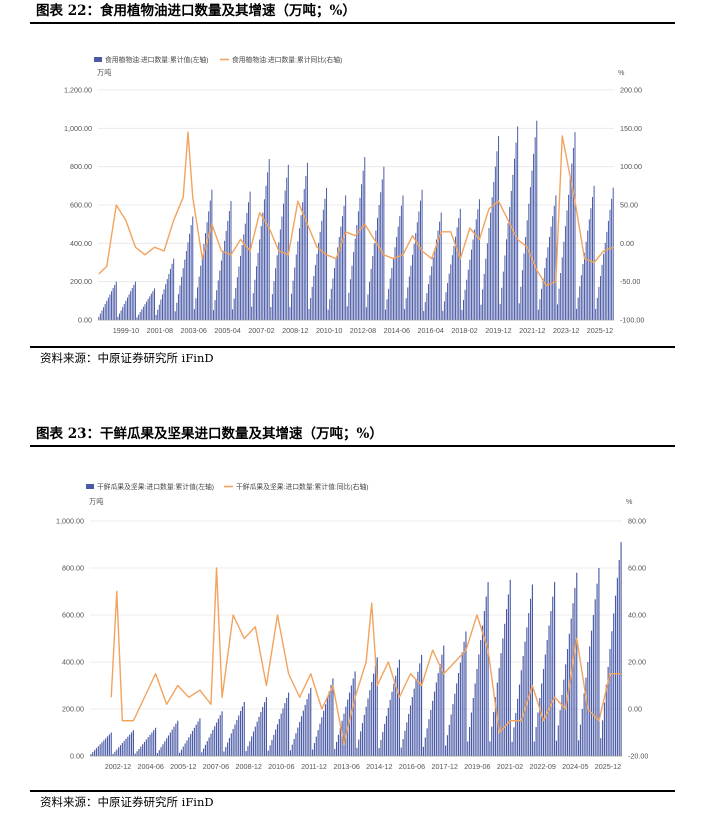 The height and width of the screenshot is (818, 707). What do you see at coordinates (637, 662) in the screenshot?
I see `right-axis-tick-label: 20.00` at bounding box center [637, 662].